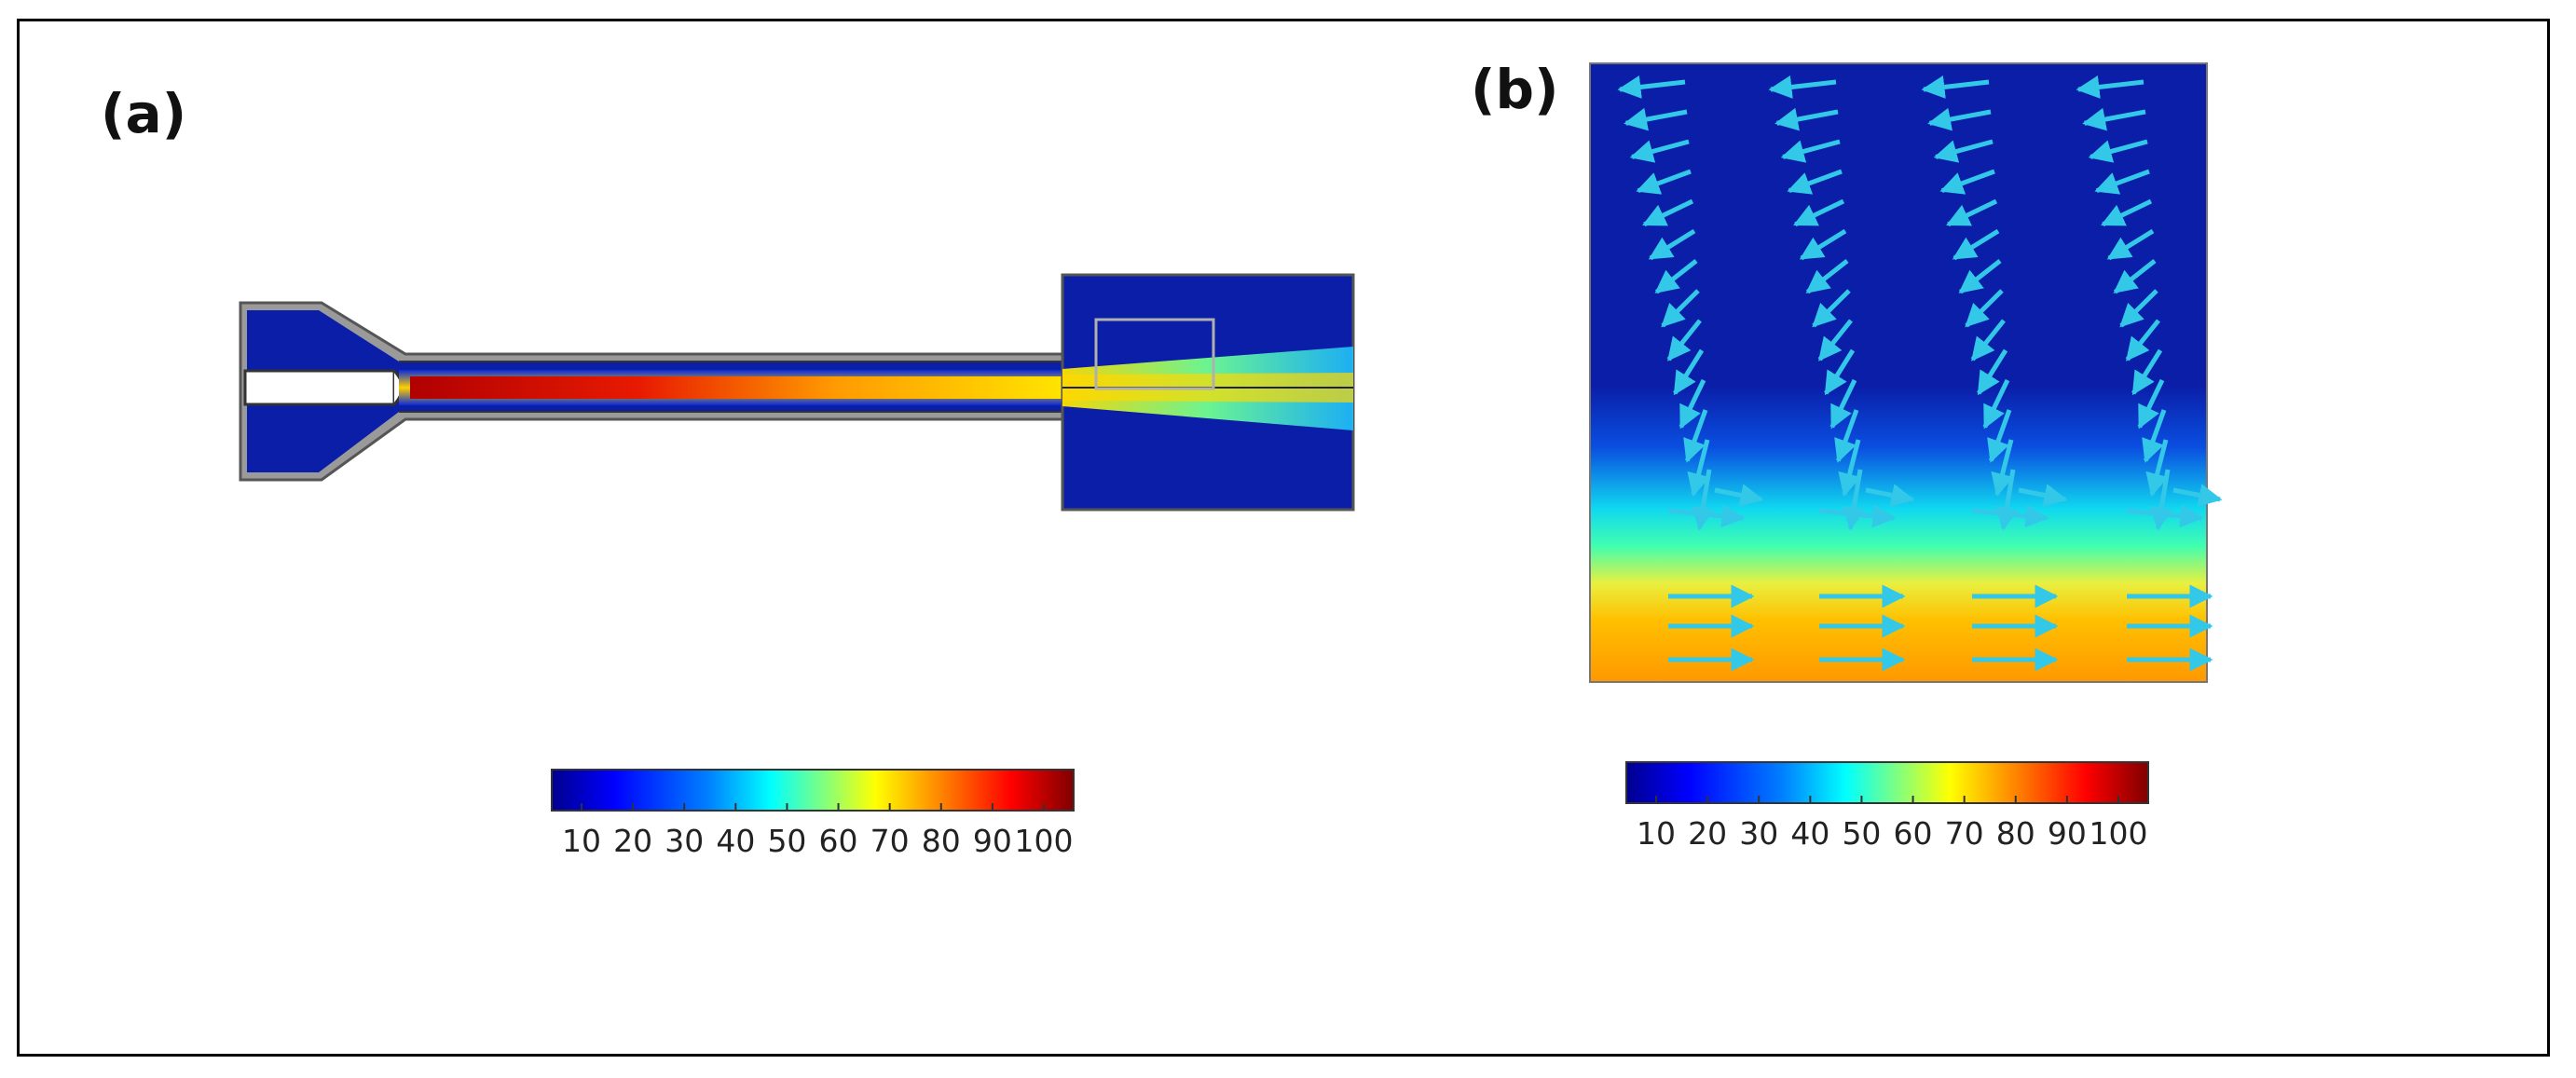 Image resolution: width=2576 pixels, height=1078 pixels. Describe the element at coordinates (1861, 833) in the screenshot. I see `colorbar-b-tick-label: 50` at that location.